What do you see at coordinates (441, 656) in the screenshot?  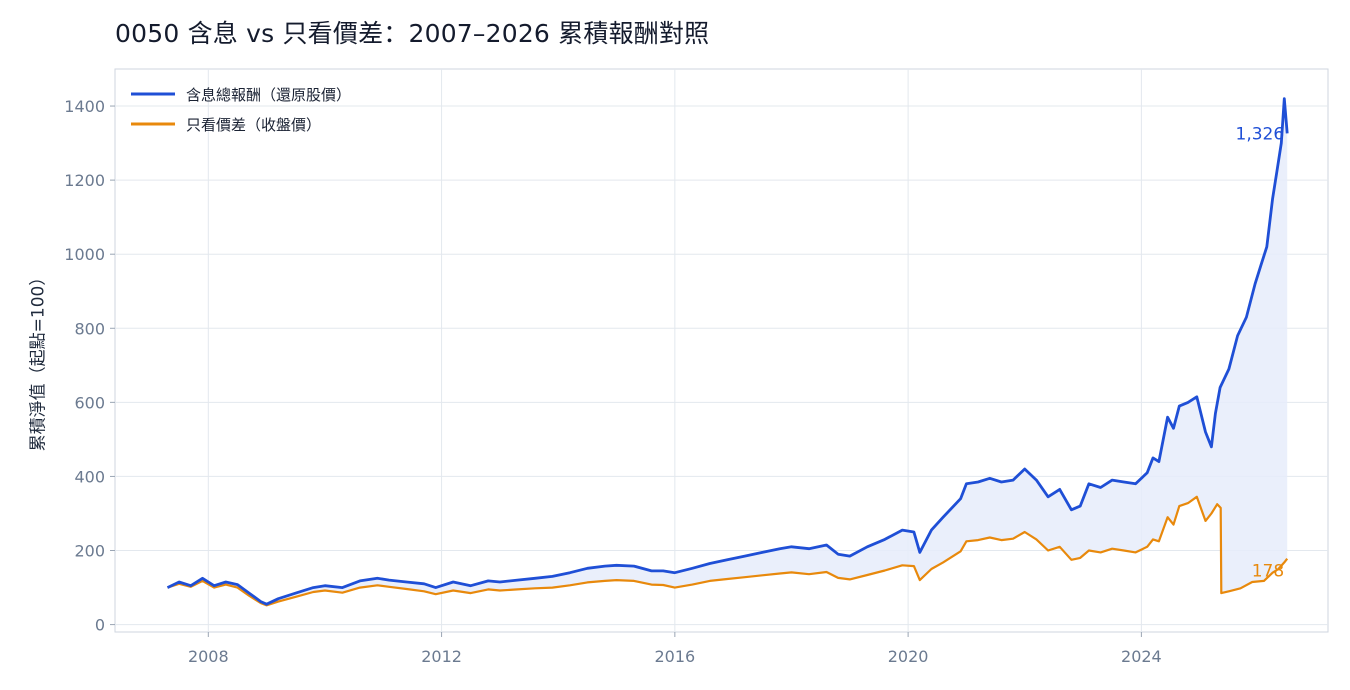 I see `x-tick-label: 2012` at bounding box center [441, 656].